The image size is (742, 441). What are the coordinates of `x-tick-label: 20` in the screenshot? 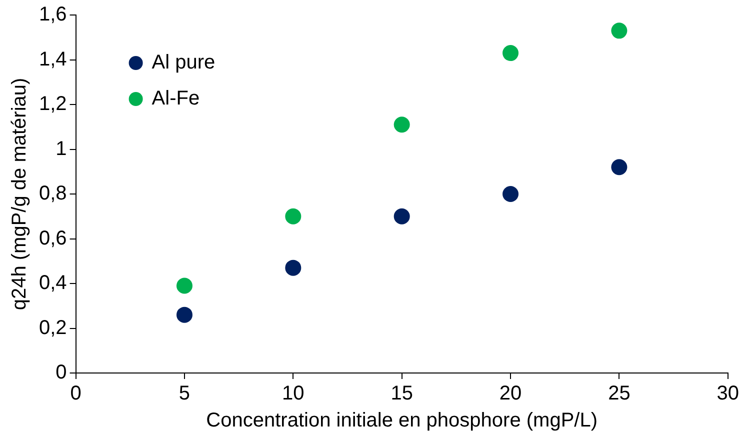 It's located at (510, 393).